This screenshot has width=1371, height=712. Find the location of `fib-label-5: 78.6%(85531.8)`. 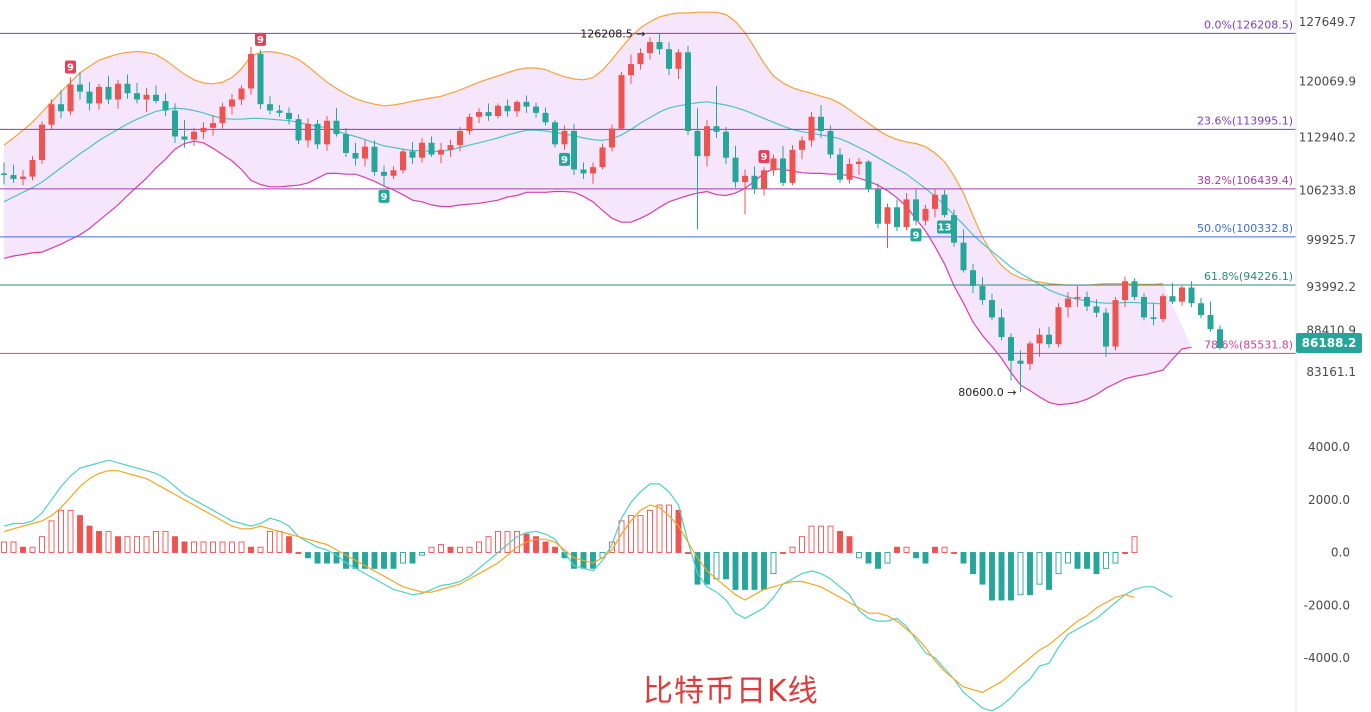

fib-label-5: 78.6%(85531.8) is located at coordinates (1248, 344).